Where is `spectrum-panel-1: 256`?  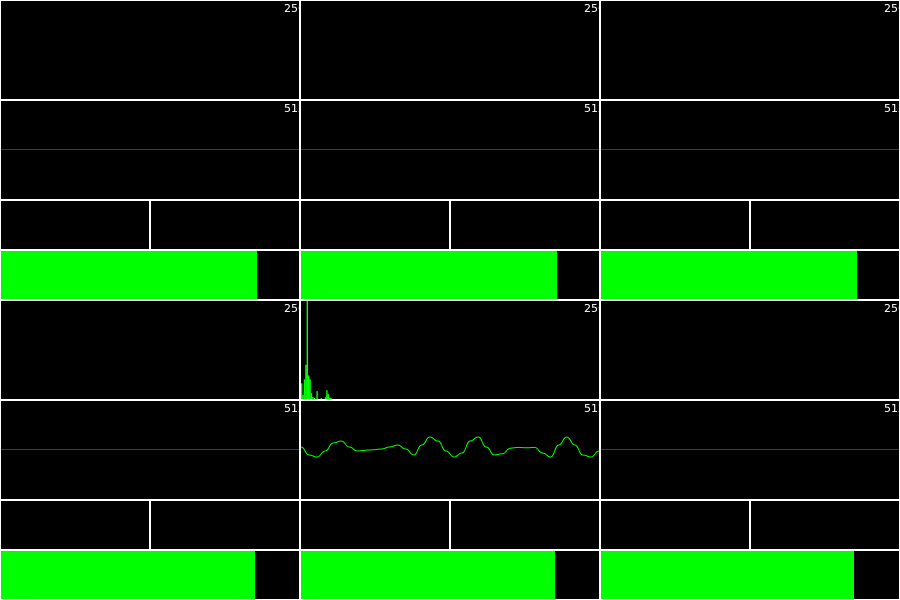 spectrum-panel-1: 256 is located at coordinates (150, 50).